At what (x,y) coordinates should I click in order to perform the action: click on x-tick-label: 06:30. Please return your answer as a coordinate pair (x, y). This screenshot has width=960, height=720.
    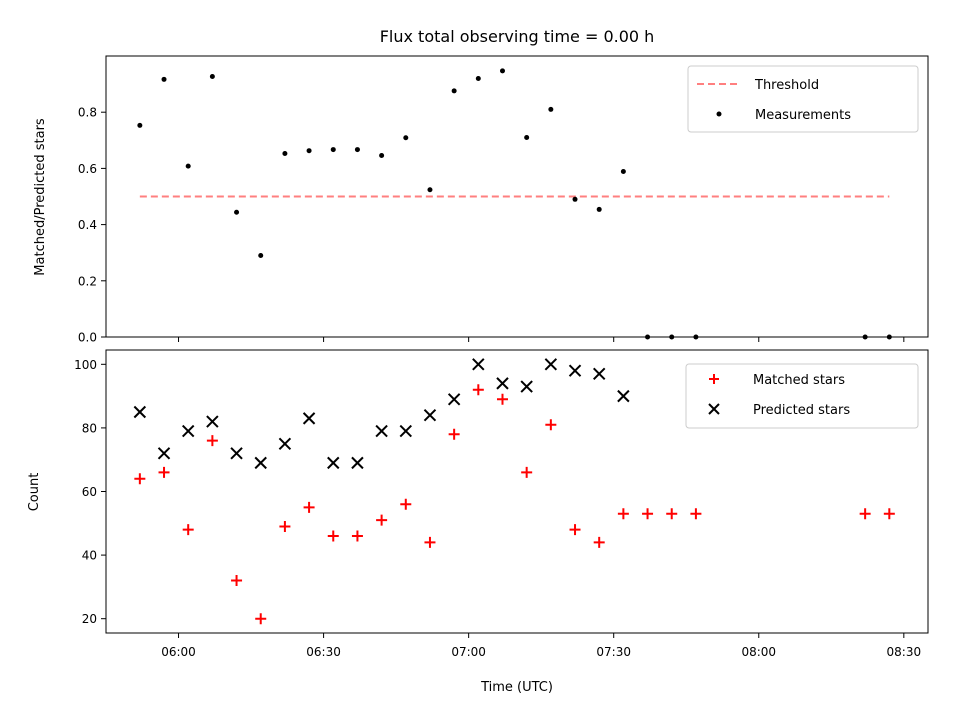
    Looking at the image, I should click on (323, 652).